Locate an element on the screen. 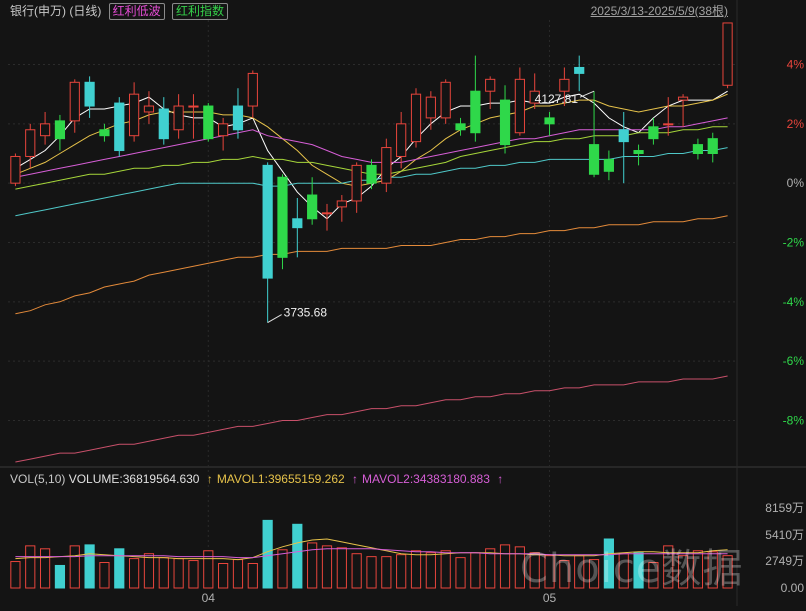 This screenshot has height=611, width=806. price-tick-label: 4% is located at coordinates (796, 65).